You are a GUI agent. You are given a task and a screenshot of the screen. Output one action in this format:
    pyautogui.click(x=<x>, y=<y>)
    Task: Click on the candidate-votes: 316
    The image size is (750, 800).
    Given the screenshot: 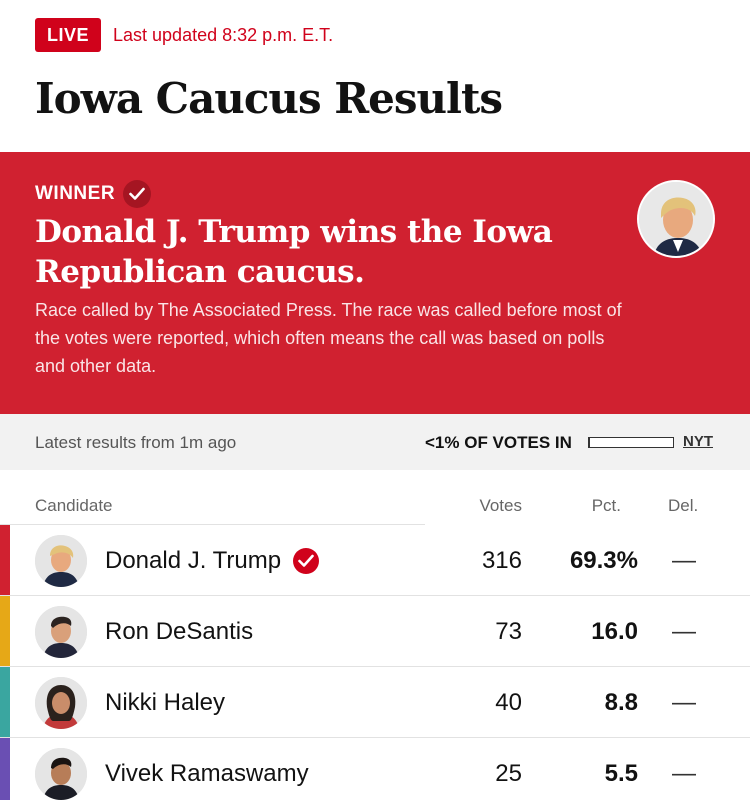 What is the action you would take?
    pyautogui.click(x=501, y=560)
    